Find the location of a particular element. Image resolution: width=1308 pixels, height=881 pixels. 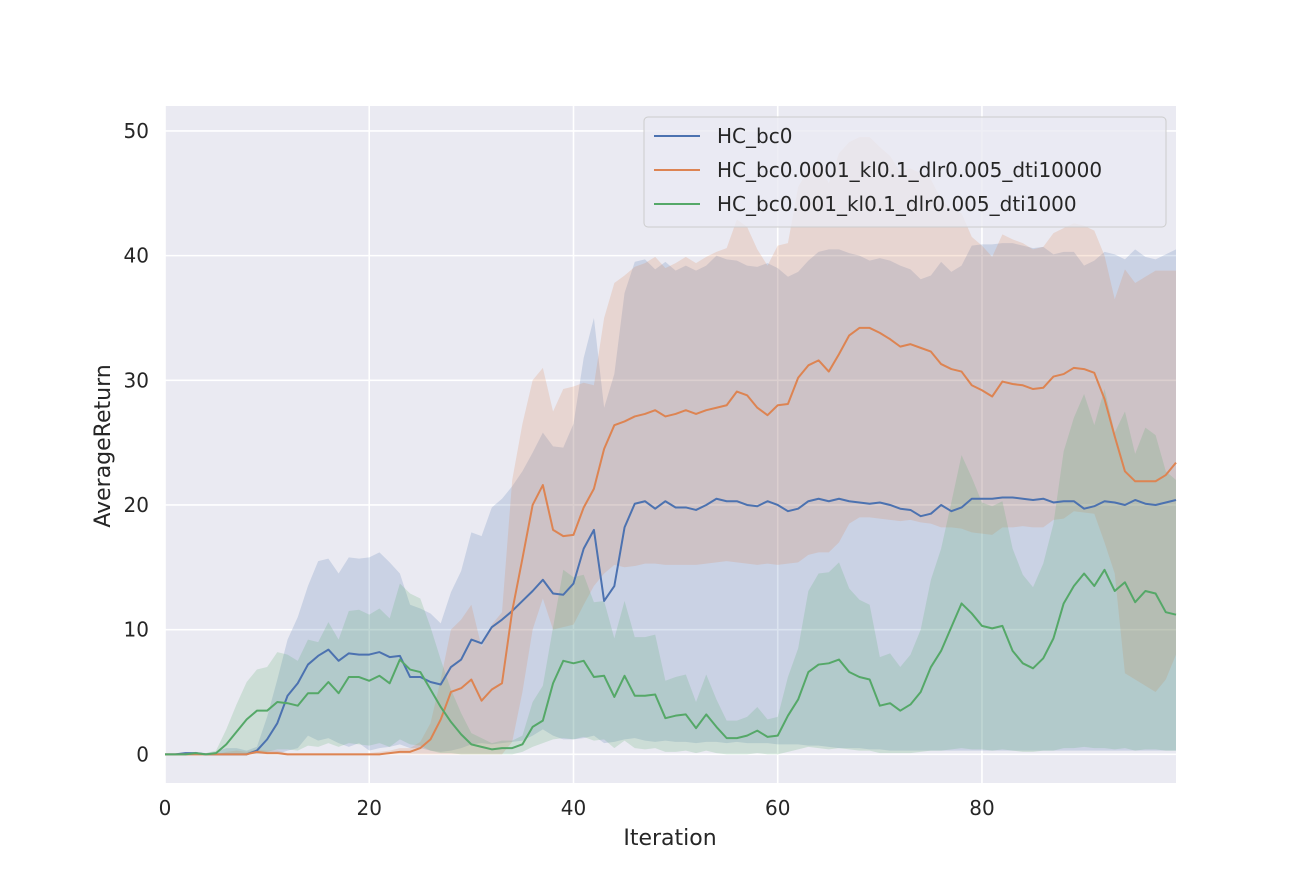

y-axis-title: AverageReturn is located at coordinates (103, 445).